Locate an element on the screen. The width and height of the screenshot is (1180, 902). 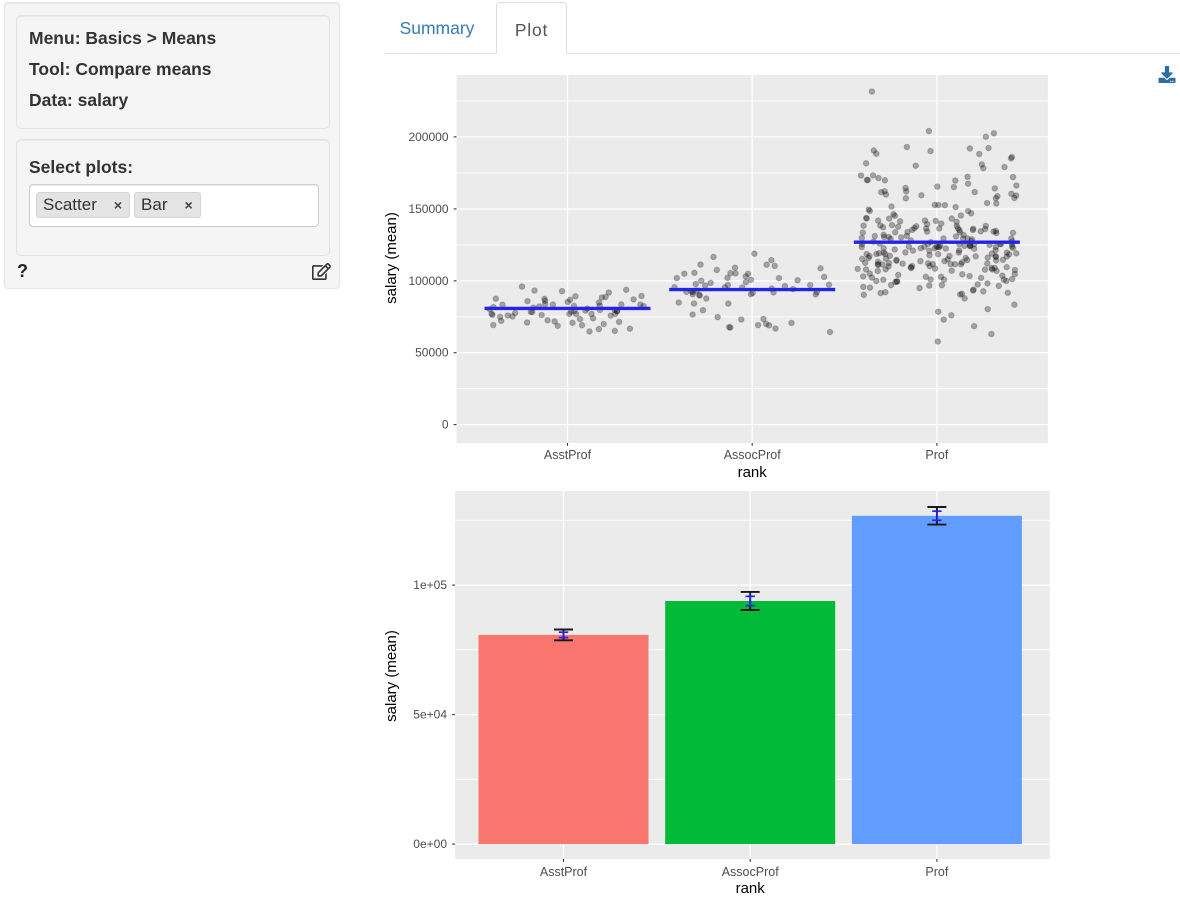
svg-text: 0 is located at coordinates (445, 425).